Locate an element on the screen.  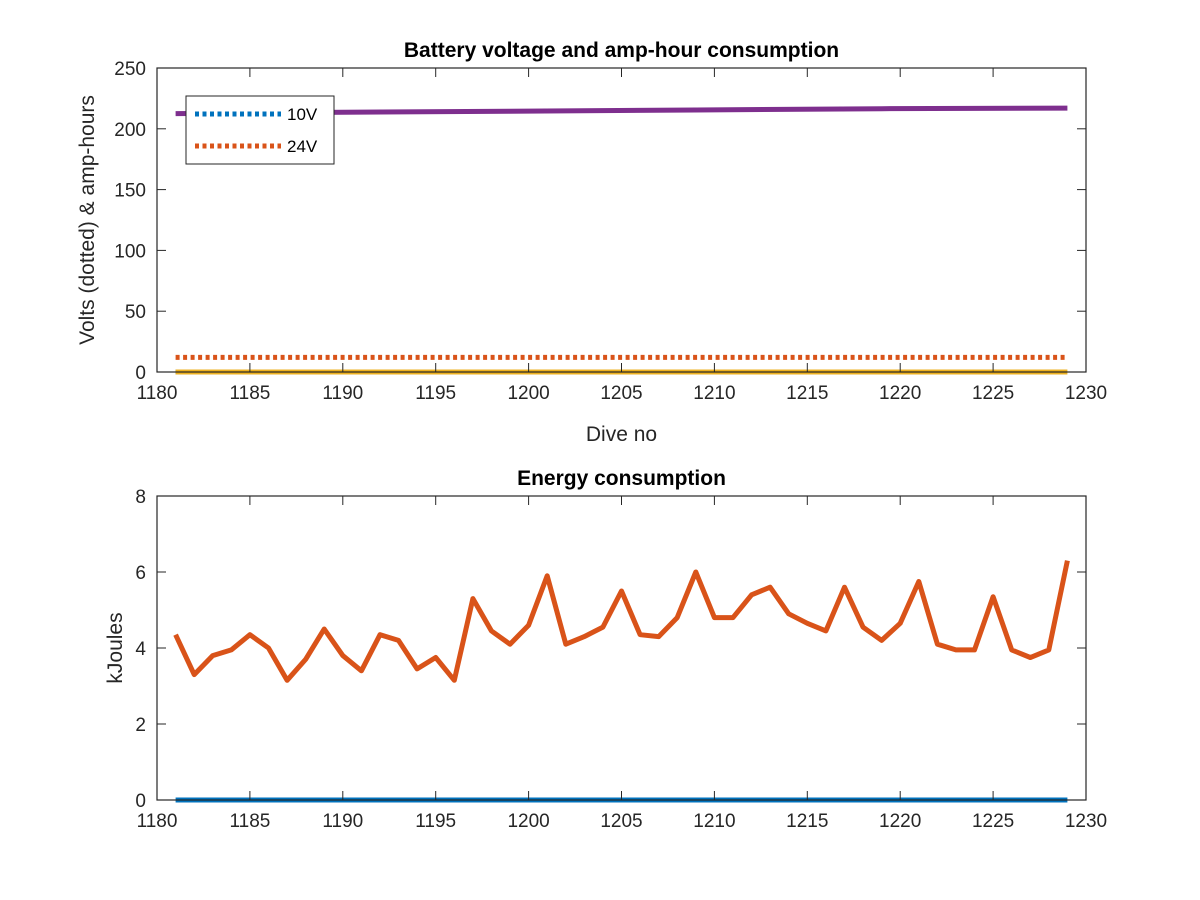
energy-x-tick-label: 1195 is located at coordinates (435, 821).